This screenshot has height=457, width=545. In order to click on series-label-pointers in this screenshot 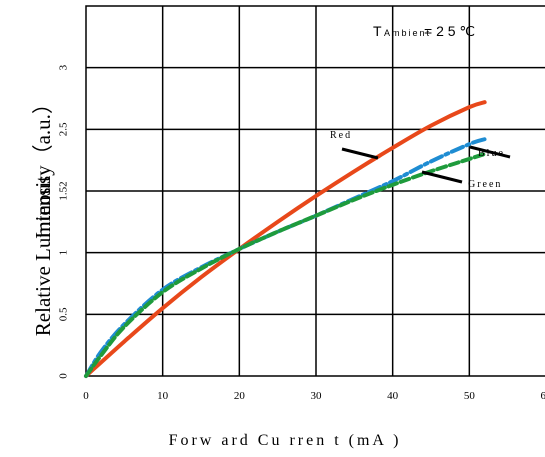, I will do `click(426, 164)`.